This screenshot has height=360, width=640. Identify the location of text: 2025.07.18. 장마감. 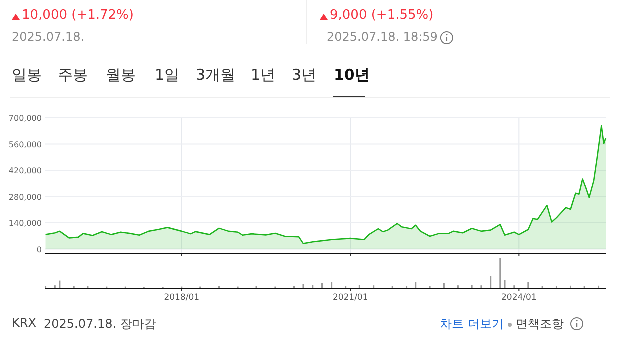
(100, 324).